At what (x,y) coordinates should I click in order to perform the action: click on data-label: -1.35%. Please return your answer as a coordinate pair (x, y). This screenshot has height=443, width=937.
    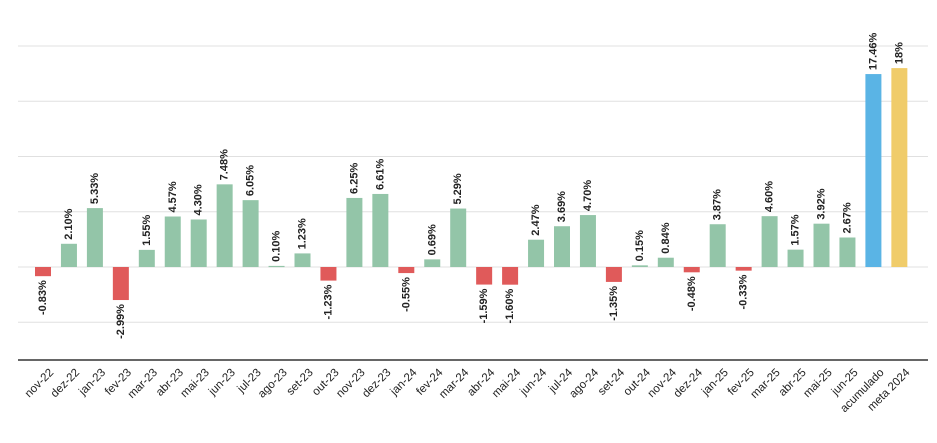
    Looking at the image, I should click on (614, 303).